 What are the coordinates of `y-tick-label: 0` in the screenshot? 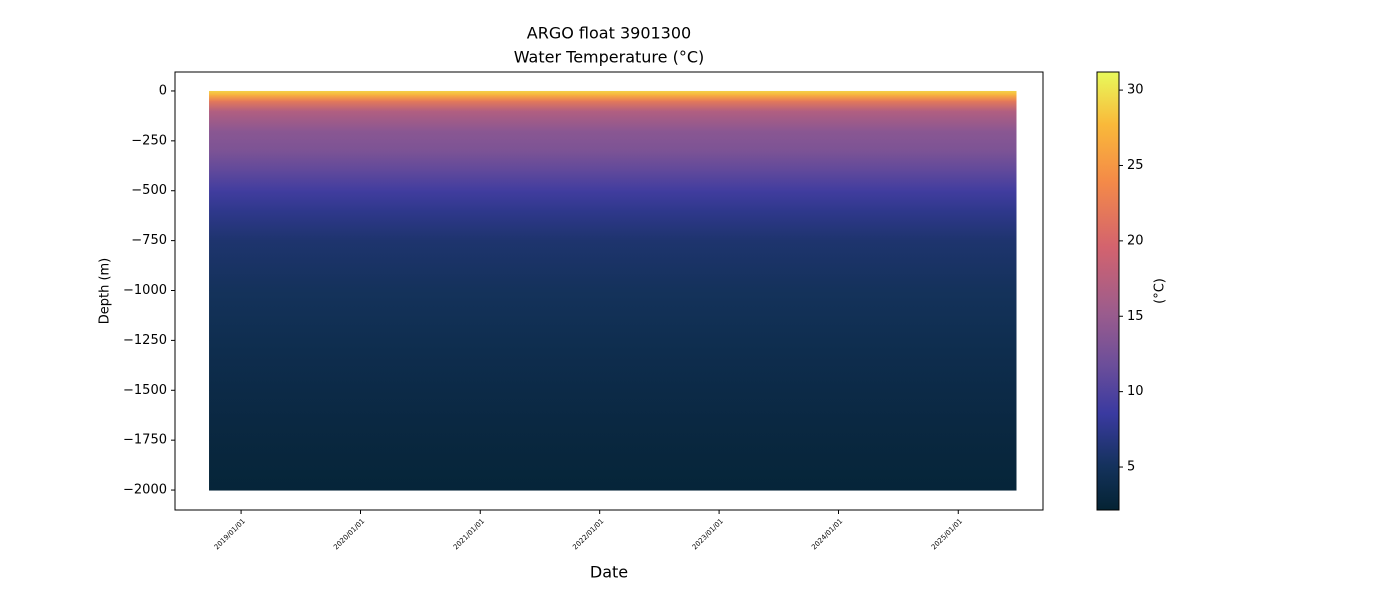 It's located at (163, 90).